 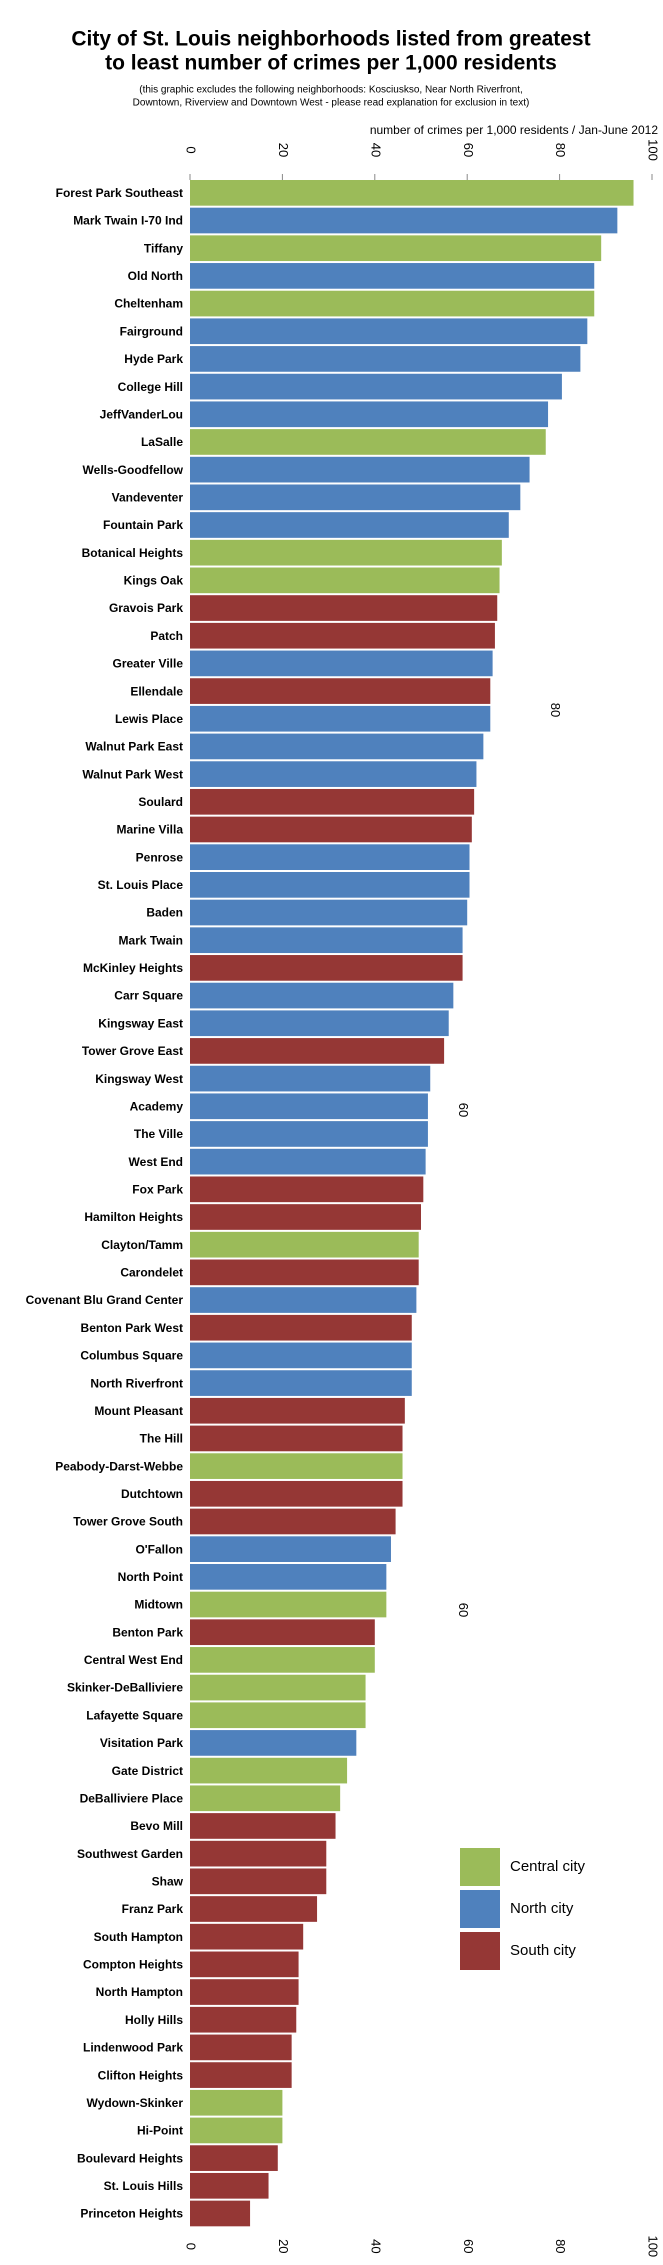 What do you see at coordinates (146, 608) in the screenshot?
I see `category-label: Gravois Park` at bounding box center [146, 608].